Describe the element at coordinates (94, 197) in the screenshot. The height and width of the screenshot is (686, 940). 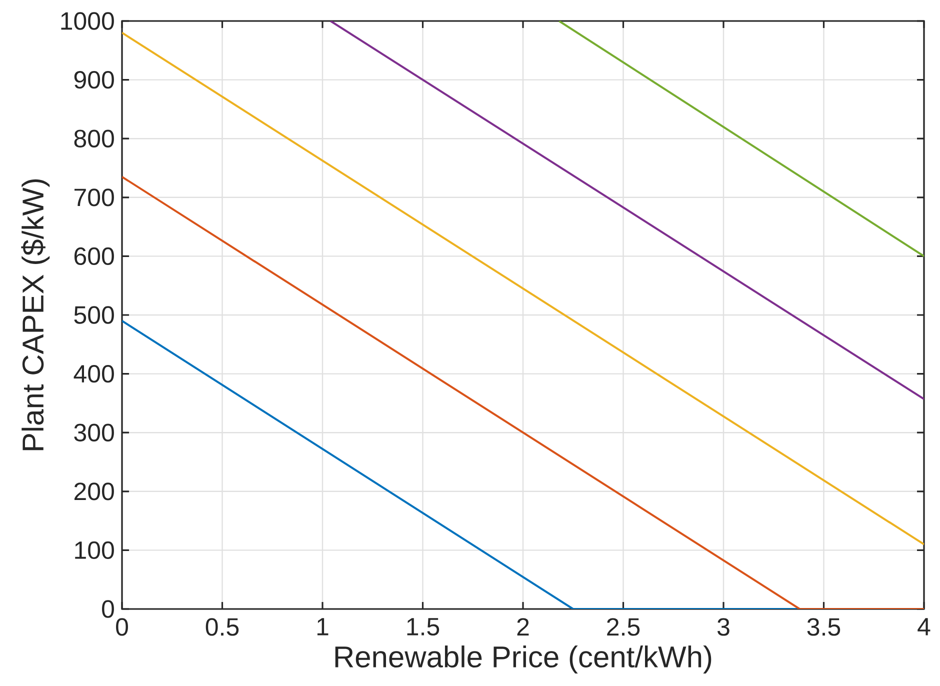
I see `y-tick-label: 700` at that location.